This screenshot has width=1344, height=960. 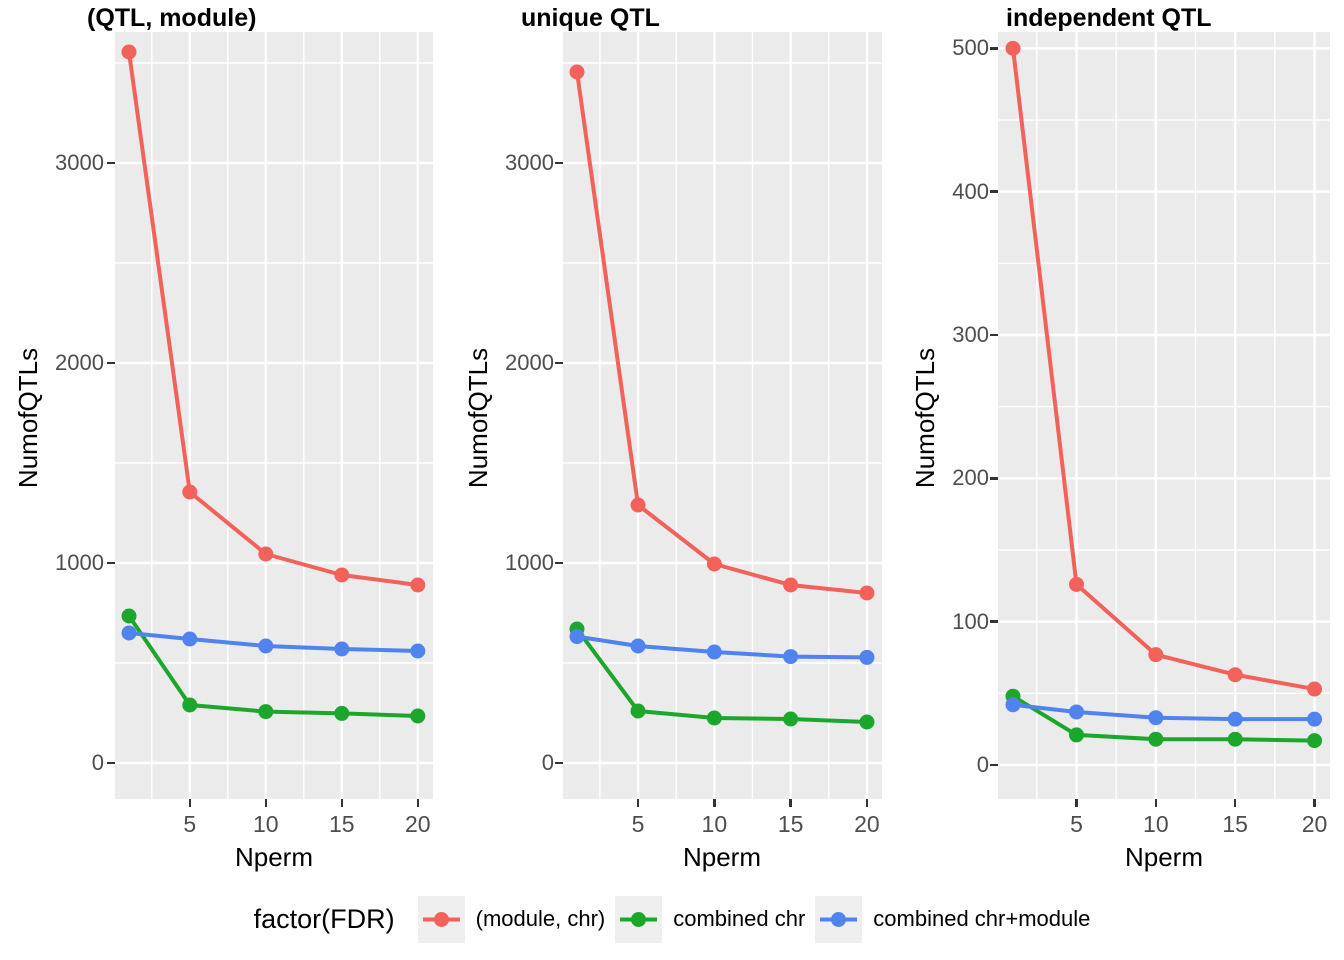 What do you see at coordinates (172, 18) in the screenshot?
I see `facet-title-qtl-module: (QTL, module)` at bounding box center [172, 18].